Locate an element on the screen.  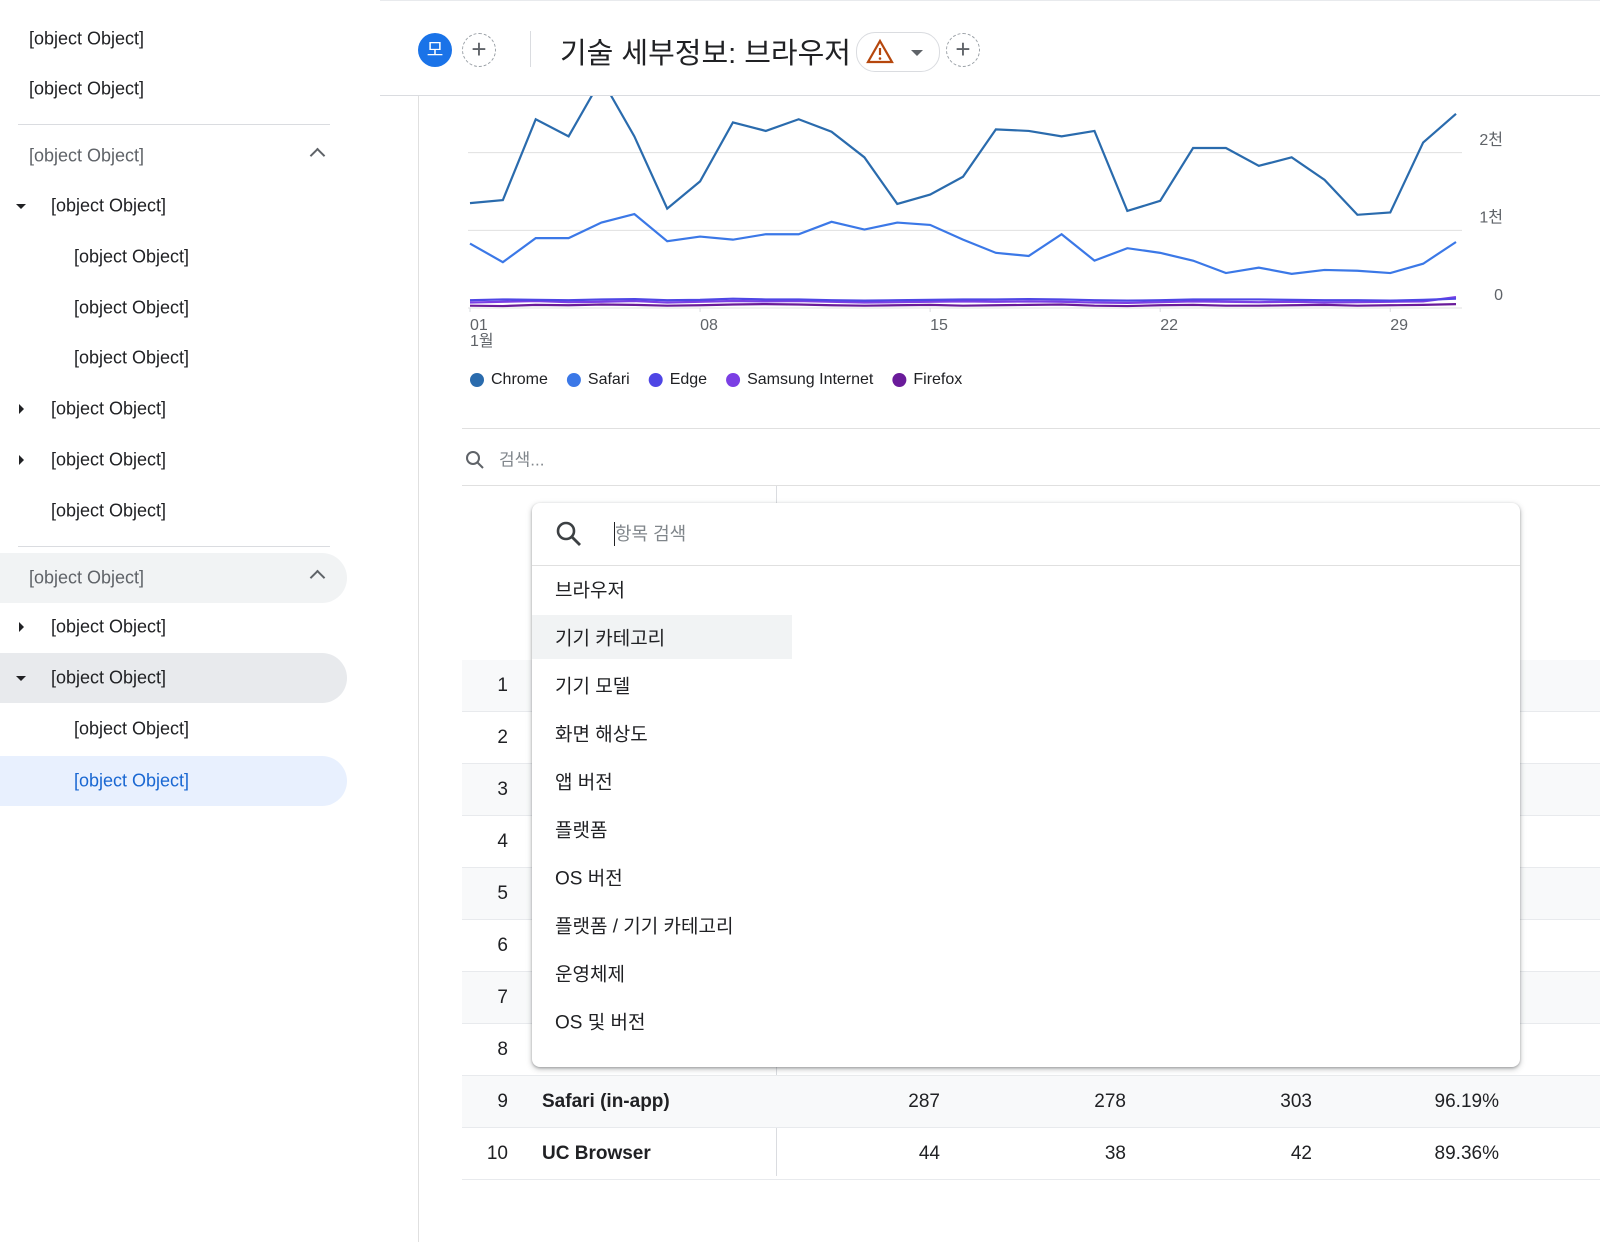
x-tick-label: 22 is located at coordinates (1169, 325).